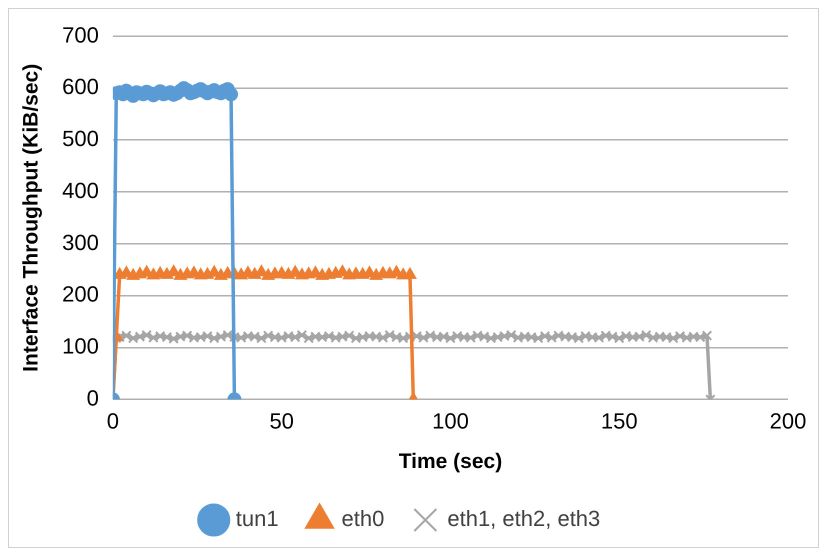 This screenshot has width=827, height=556. What do you see at coordinates (257, 519) in the screenshot?
I see `legend-label: tun1` at bounding box center [257, 519].